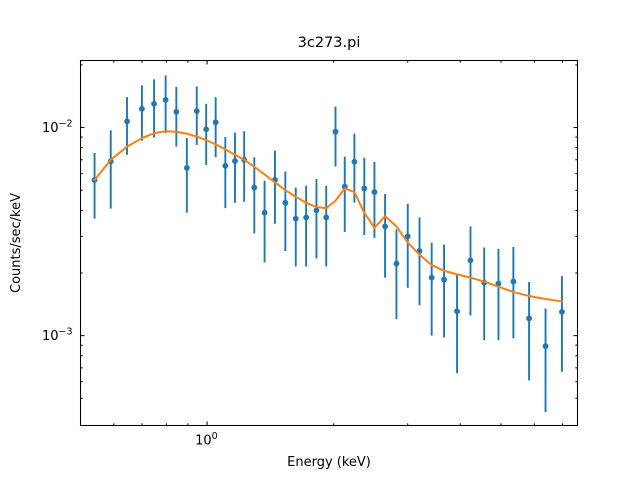 The image size is (640, 480). What do you see at coordinates (16, 243) in the screenshot?
I see `y-axis-label: Counts/sec/keV` at bounding box center [16, 243].